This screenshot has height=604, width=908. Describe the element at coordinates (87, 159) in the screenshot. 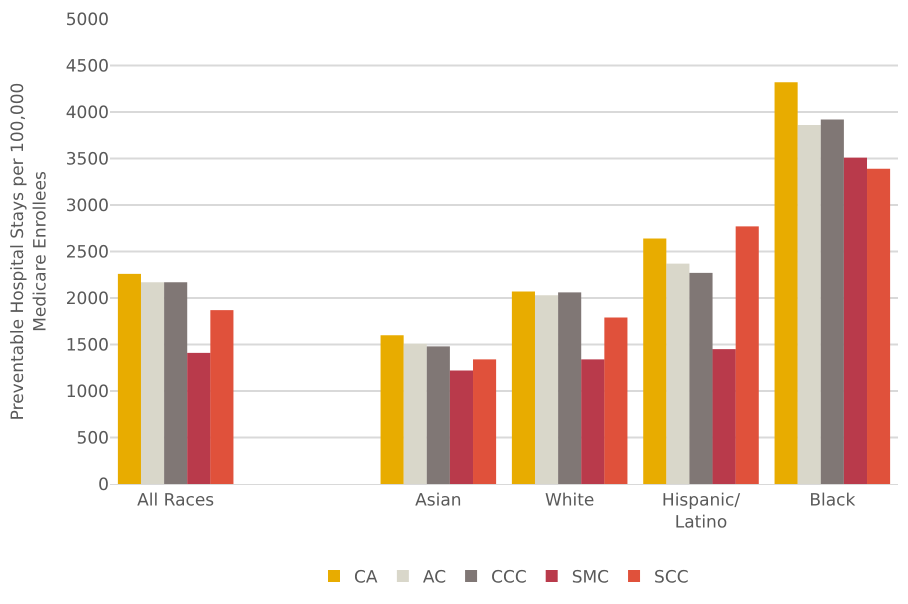

I see `y-tick-label: 3500` at that location.